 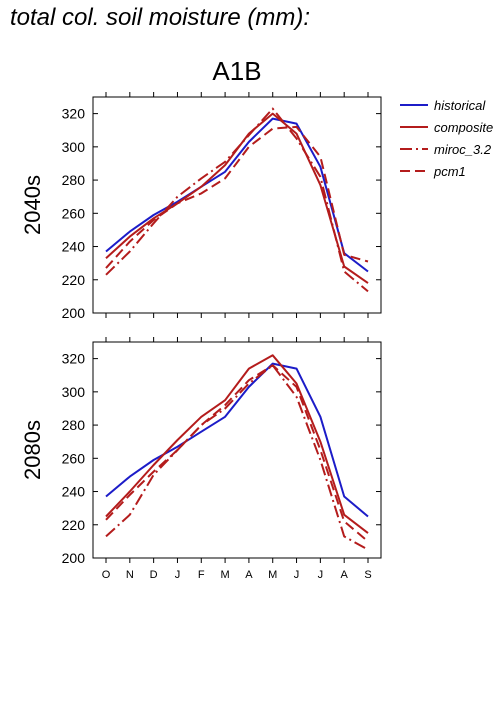 What do you see at coordinates (154, 575) in the screenshot?
I see `x-tick-label: D` at bounding box center [154, 575].